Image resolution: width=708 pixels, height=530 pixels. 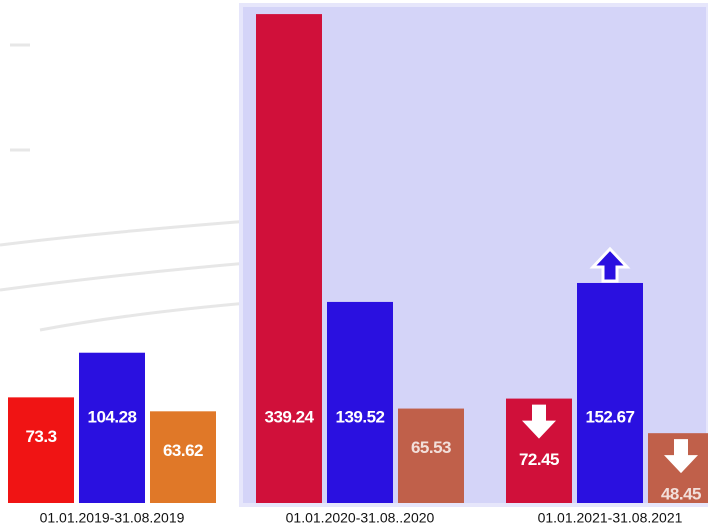 I want to click on data-label: 48.45, so click(x=681, y=494).